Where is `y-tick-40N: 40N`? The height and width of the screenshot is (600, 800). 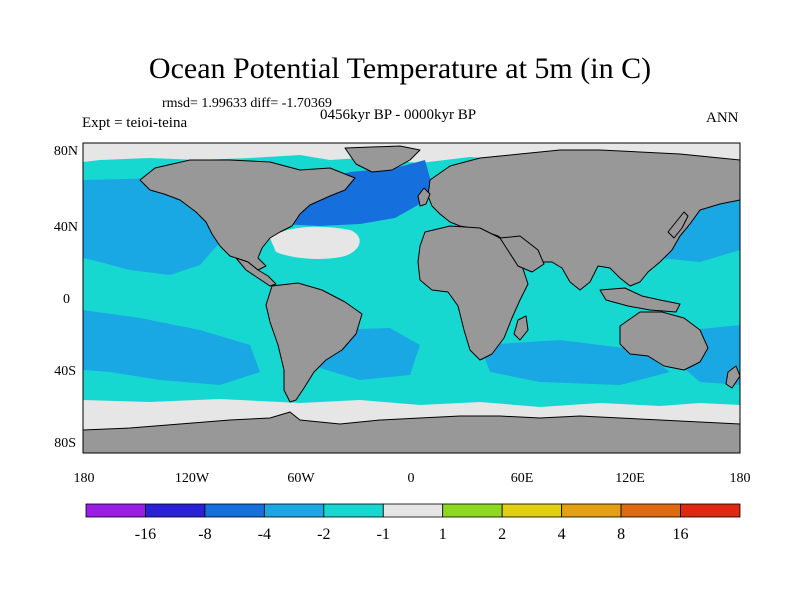 y-tick-40N: 40N is located at coordinates (66, 227).